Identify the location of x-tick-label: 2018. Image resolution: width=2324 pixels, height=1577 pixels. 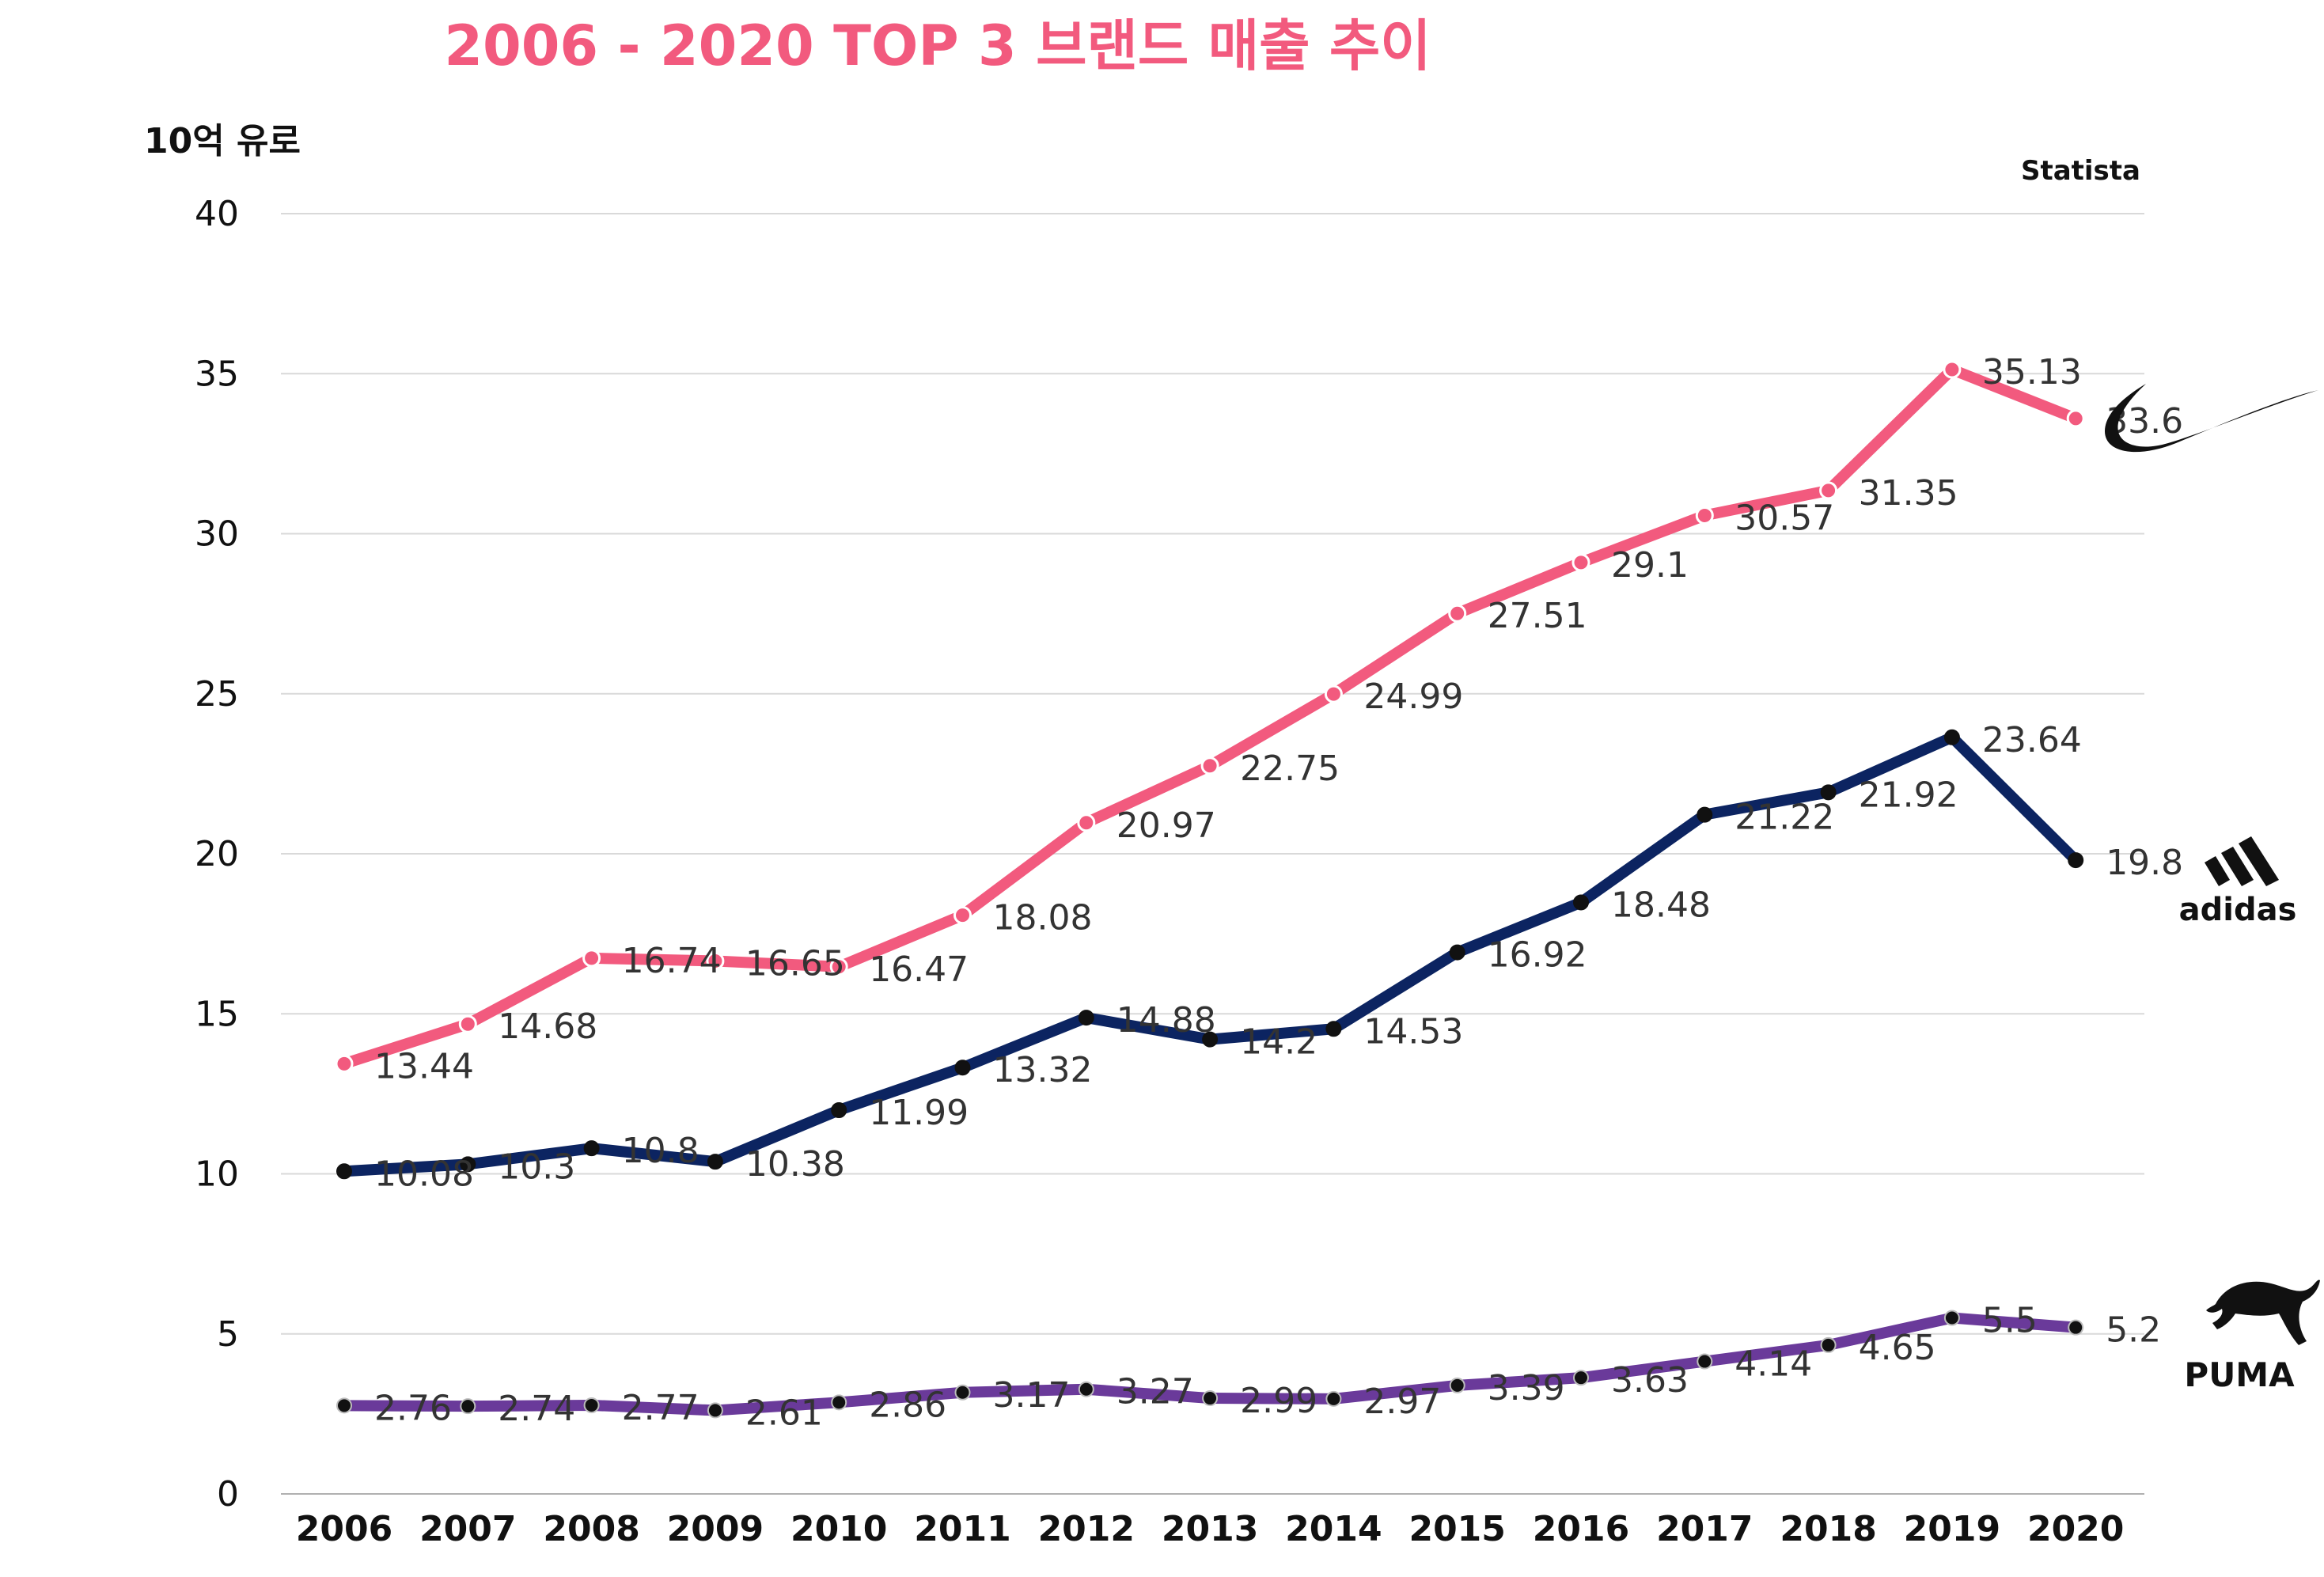
(1828, 1529).